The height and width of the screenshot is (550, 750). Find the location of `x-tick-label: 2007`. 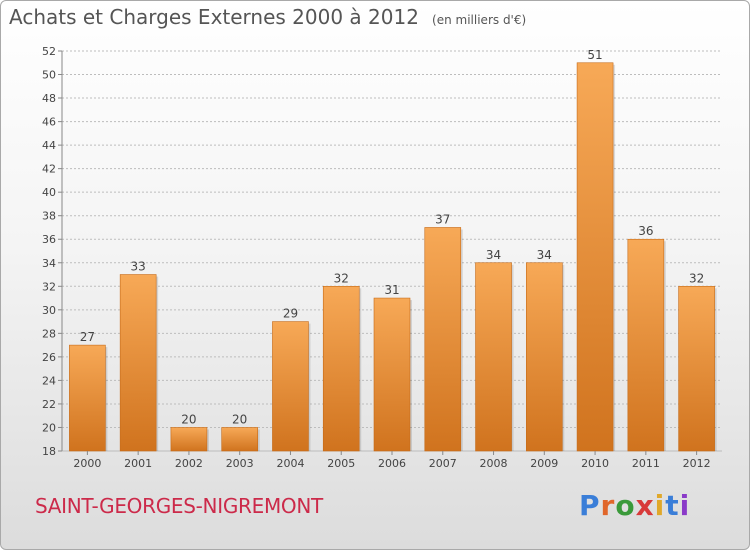

x-tick-label: 2007 is located at coordinates (443, 463).